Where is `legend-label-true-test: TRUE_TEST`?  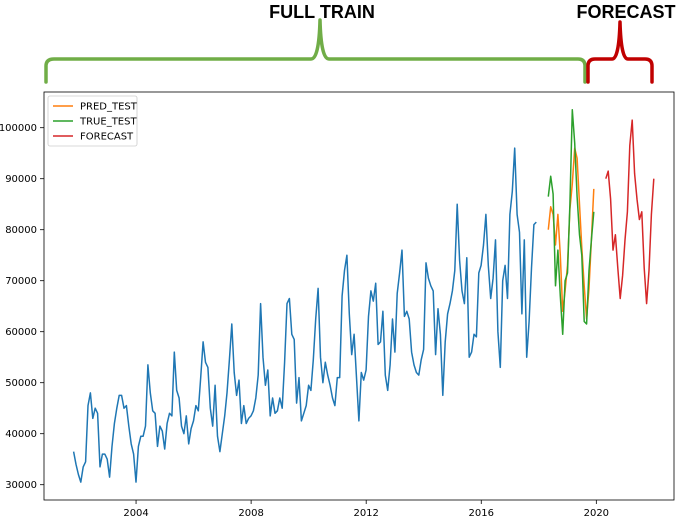 legend-label-true-test: TRUE_TEST is located at coordinates (108, 122).